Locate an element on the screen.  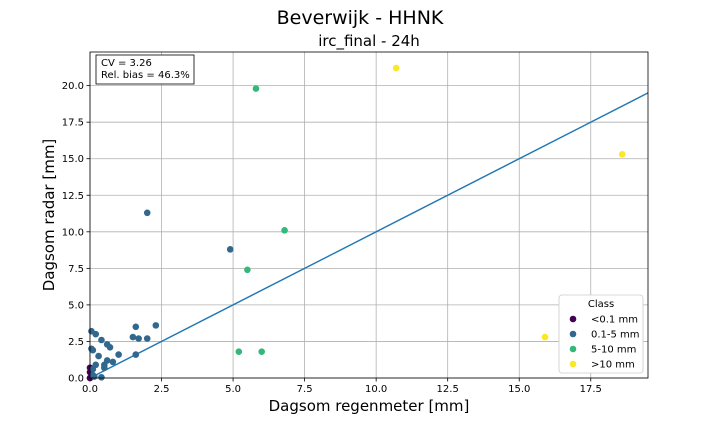
x-tick-label: 10.0 is located at coordinates (376, 389).